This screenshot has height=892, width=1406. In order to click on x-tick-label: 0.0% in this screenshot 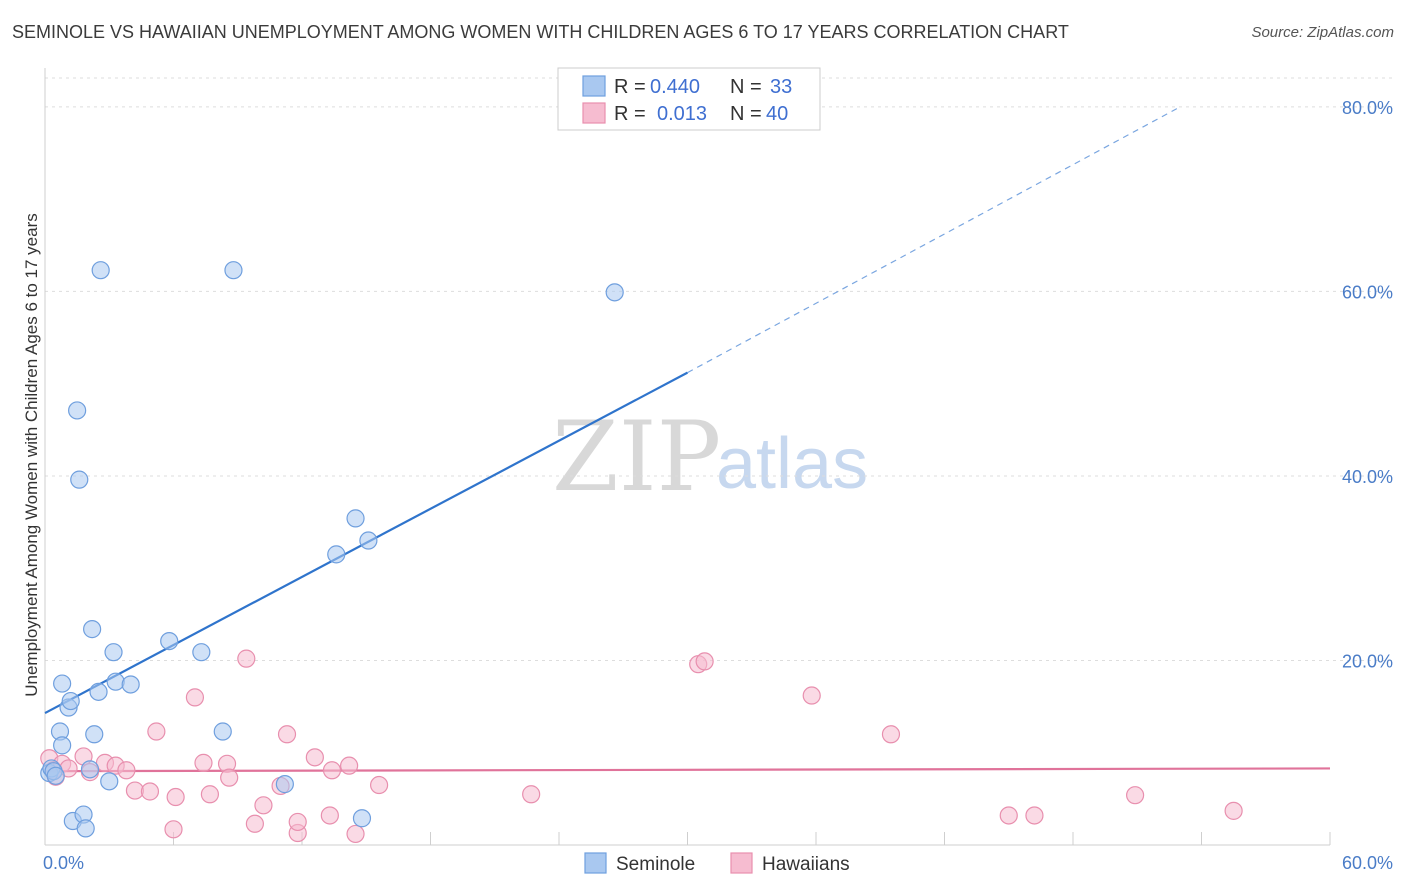, I will do `click(63, 863)`.